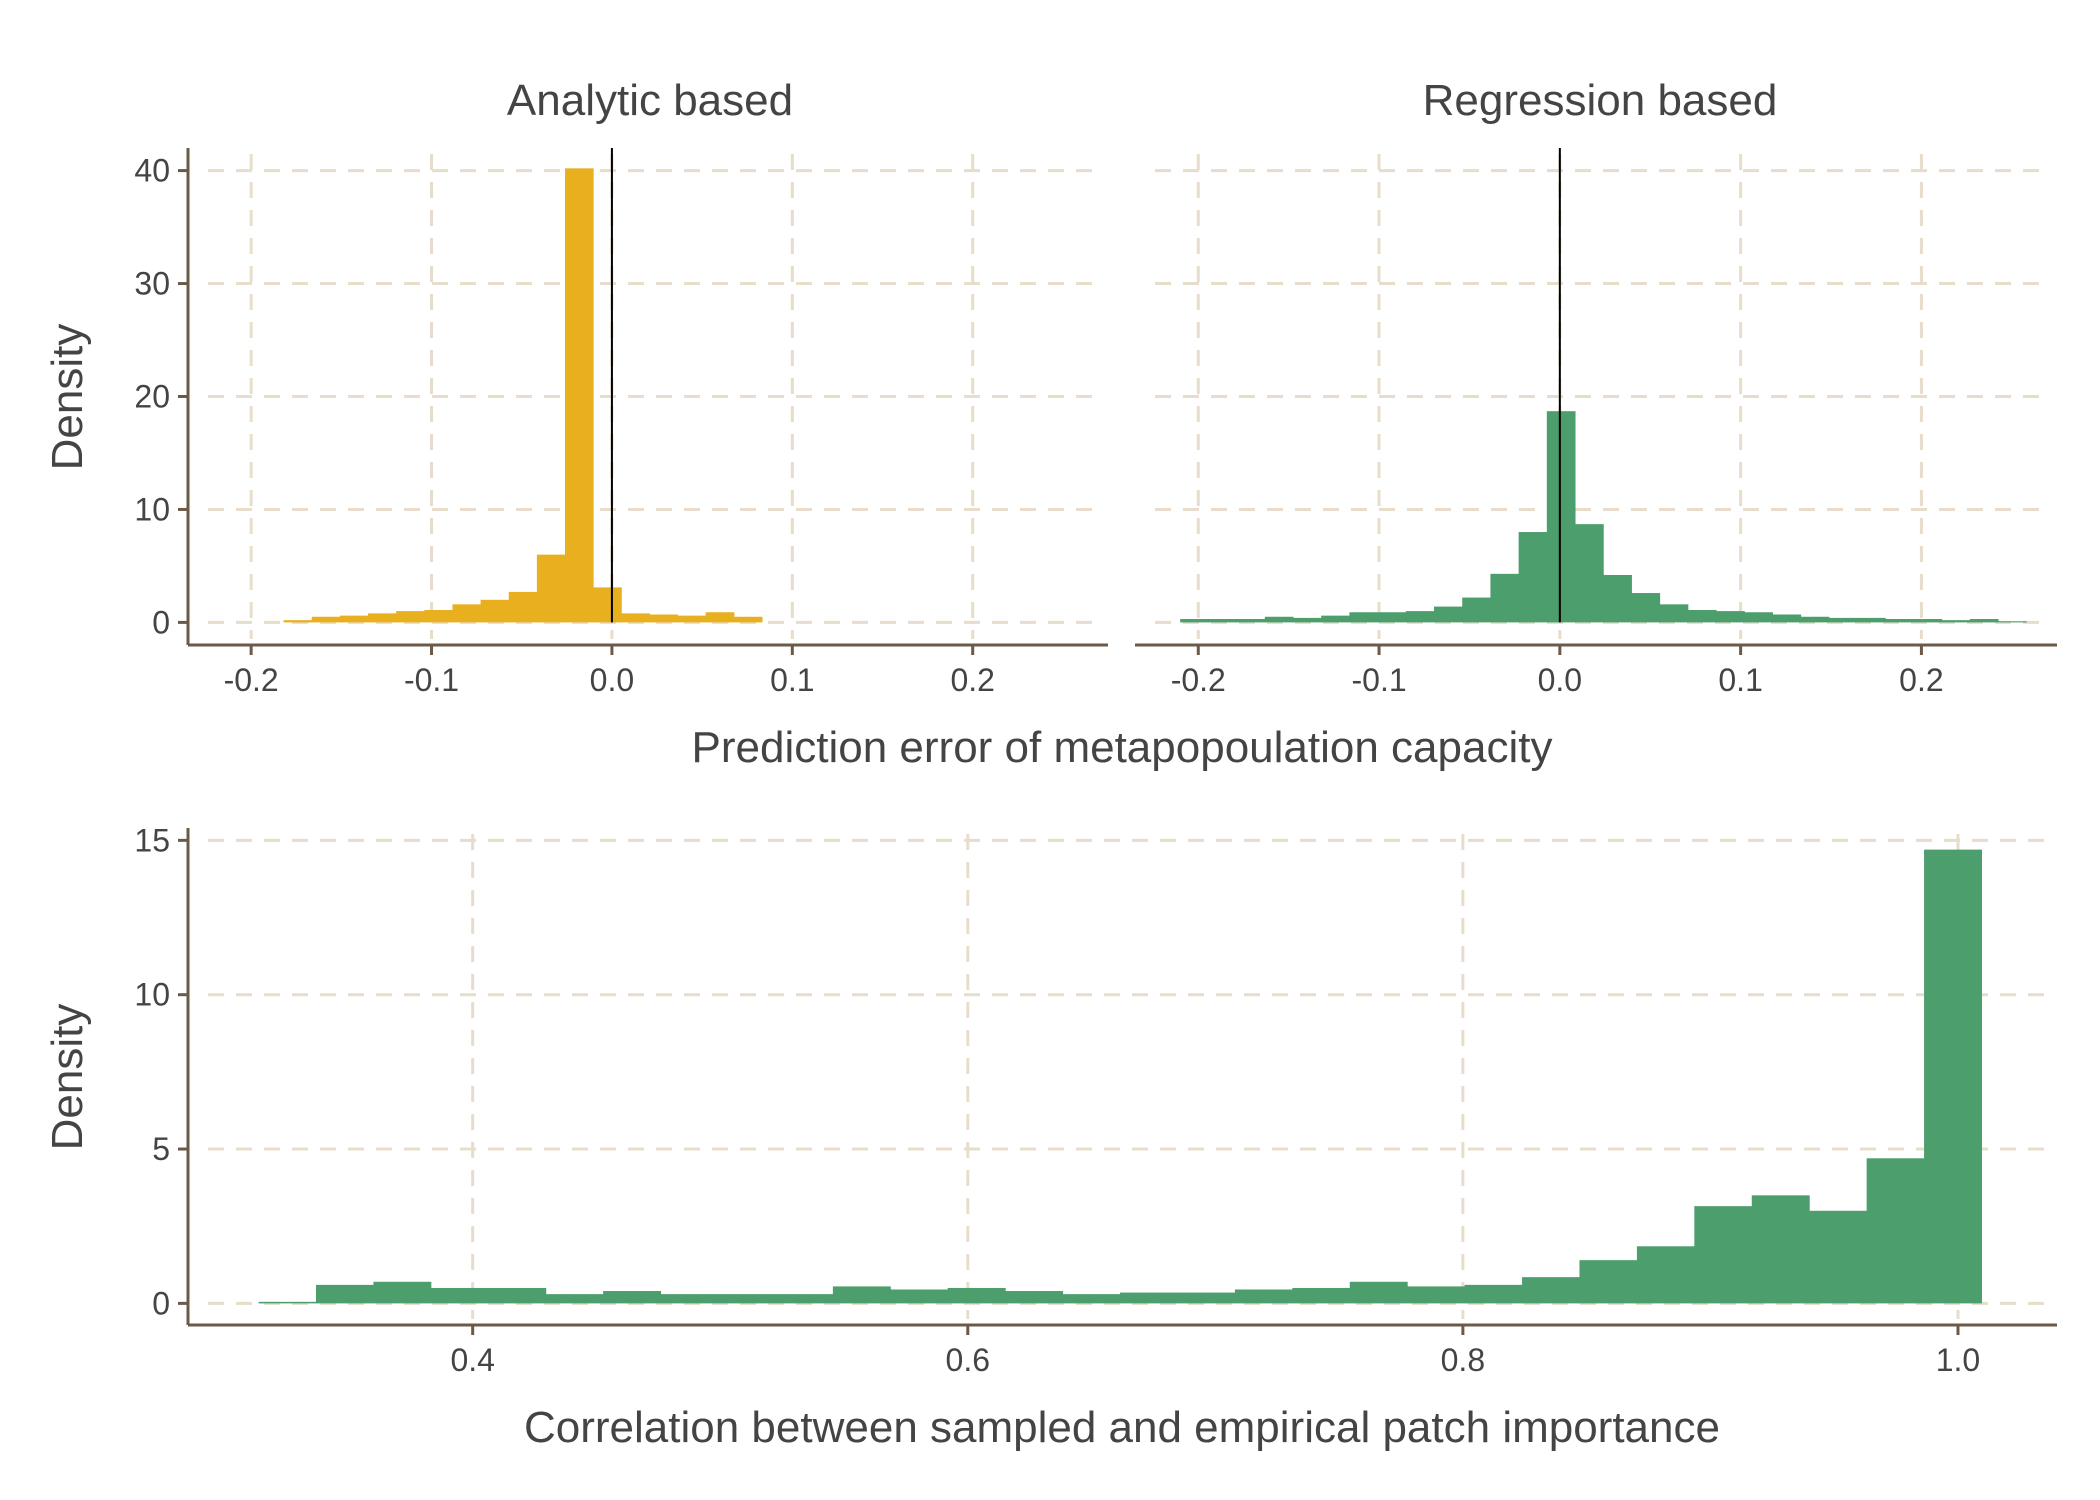  Describe the element at coordinates (152, 284) in the screenshot. I see `y-tick-label: 30` at that location.